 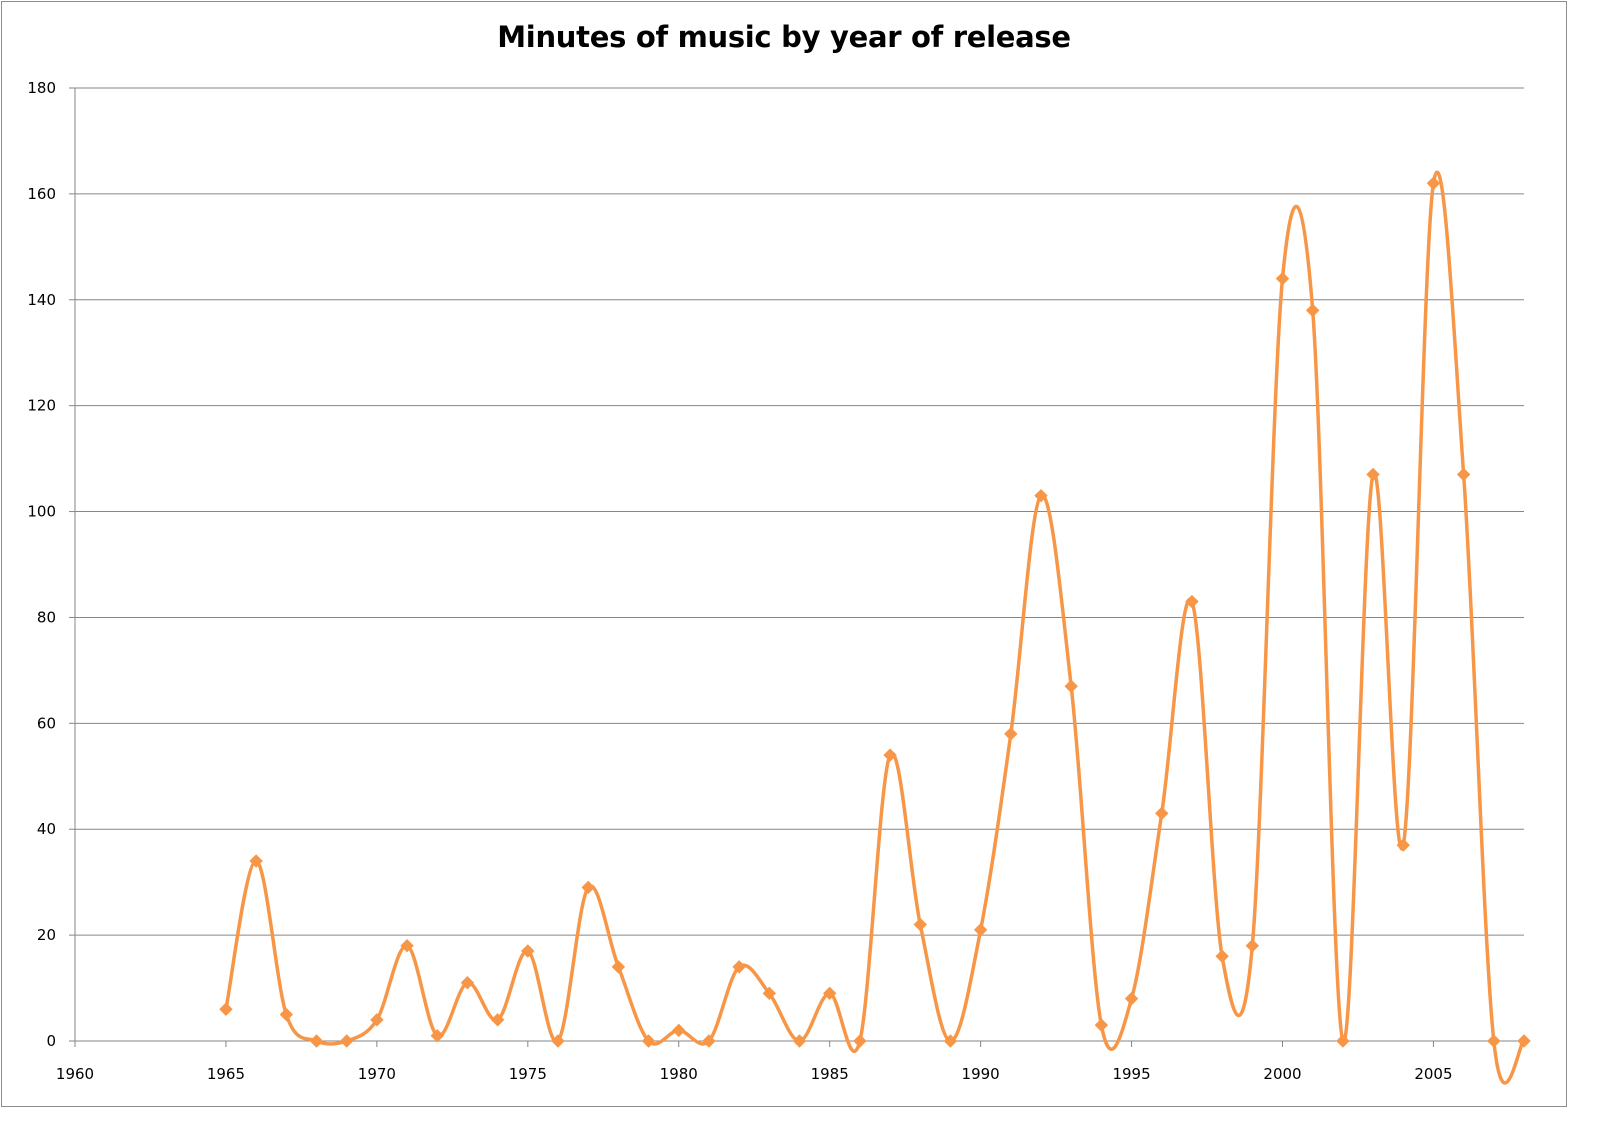 I want to click on data-point-2006, so click(x=1463, y=474).